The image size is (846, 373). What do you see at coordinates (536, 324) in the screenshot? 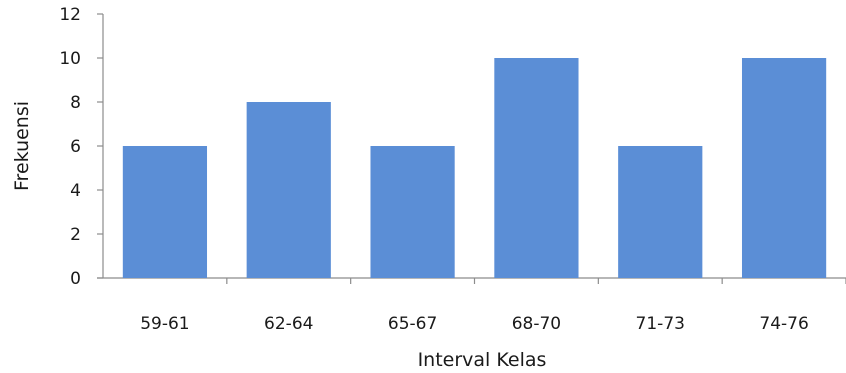
I see `x-tick-label: 68-70` at bounding box center [536, 324].